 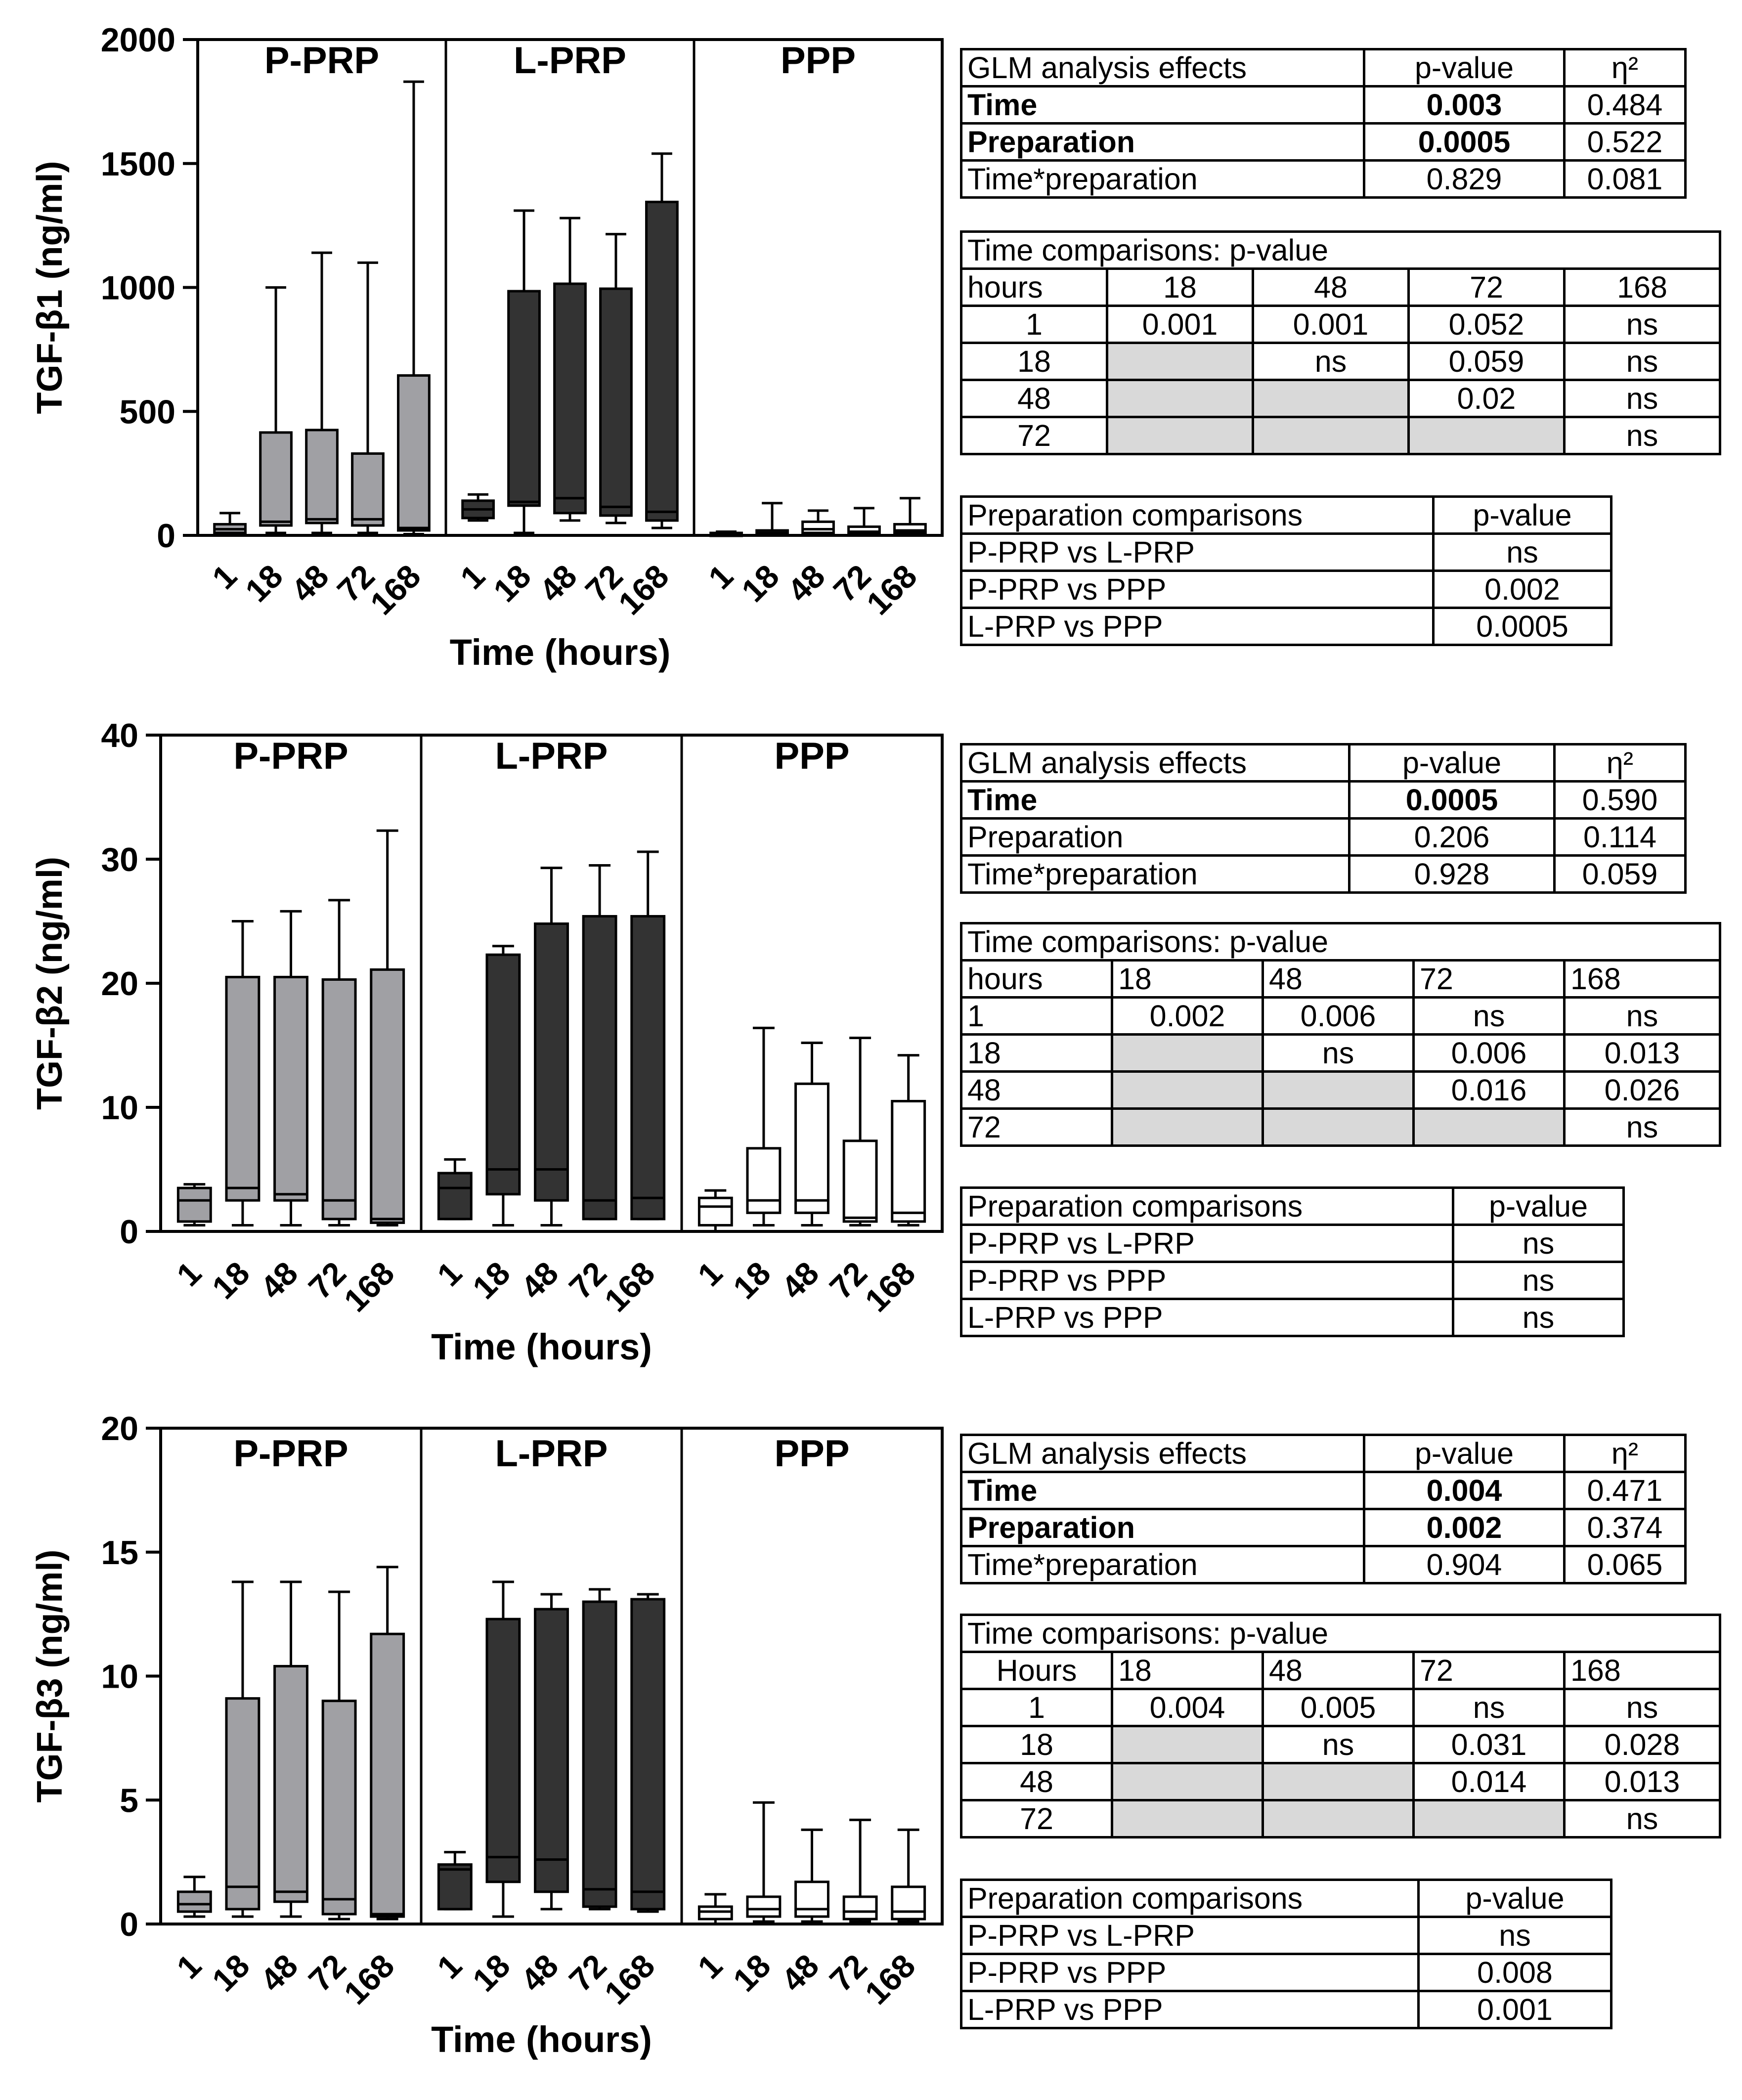 What do you see at coordinates (138, 40) in the screenshot?
I see `y-tick-label: 2000` at bounding box center [138, 40].